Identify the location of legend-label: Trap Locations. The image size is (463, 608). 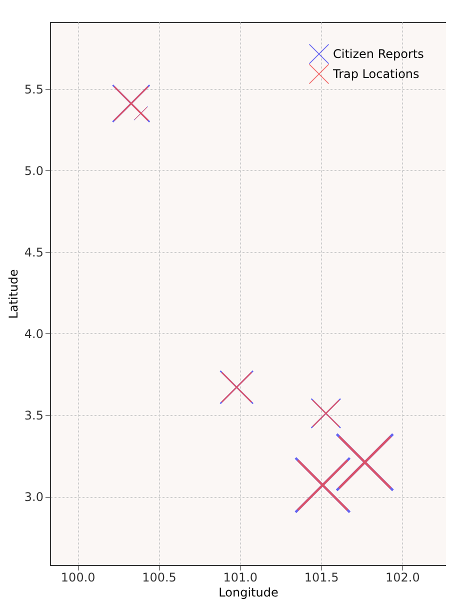
(376, 74).